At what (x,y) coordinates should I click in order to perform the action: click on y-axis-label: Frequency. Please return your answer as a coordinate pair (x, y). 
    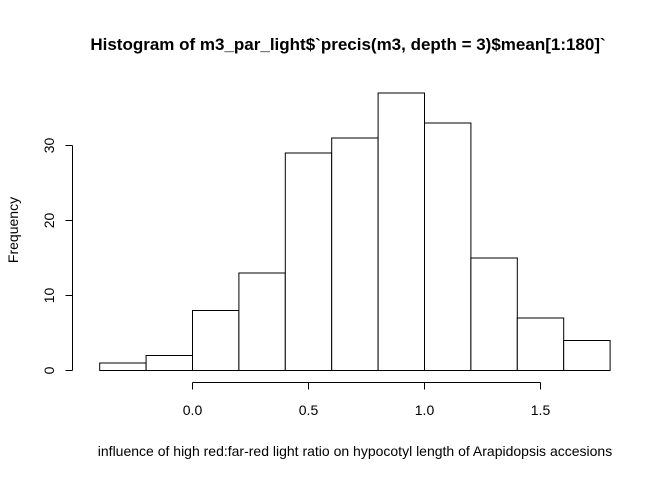
    Looking at the image, I should click on (13, 230).